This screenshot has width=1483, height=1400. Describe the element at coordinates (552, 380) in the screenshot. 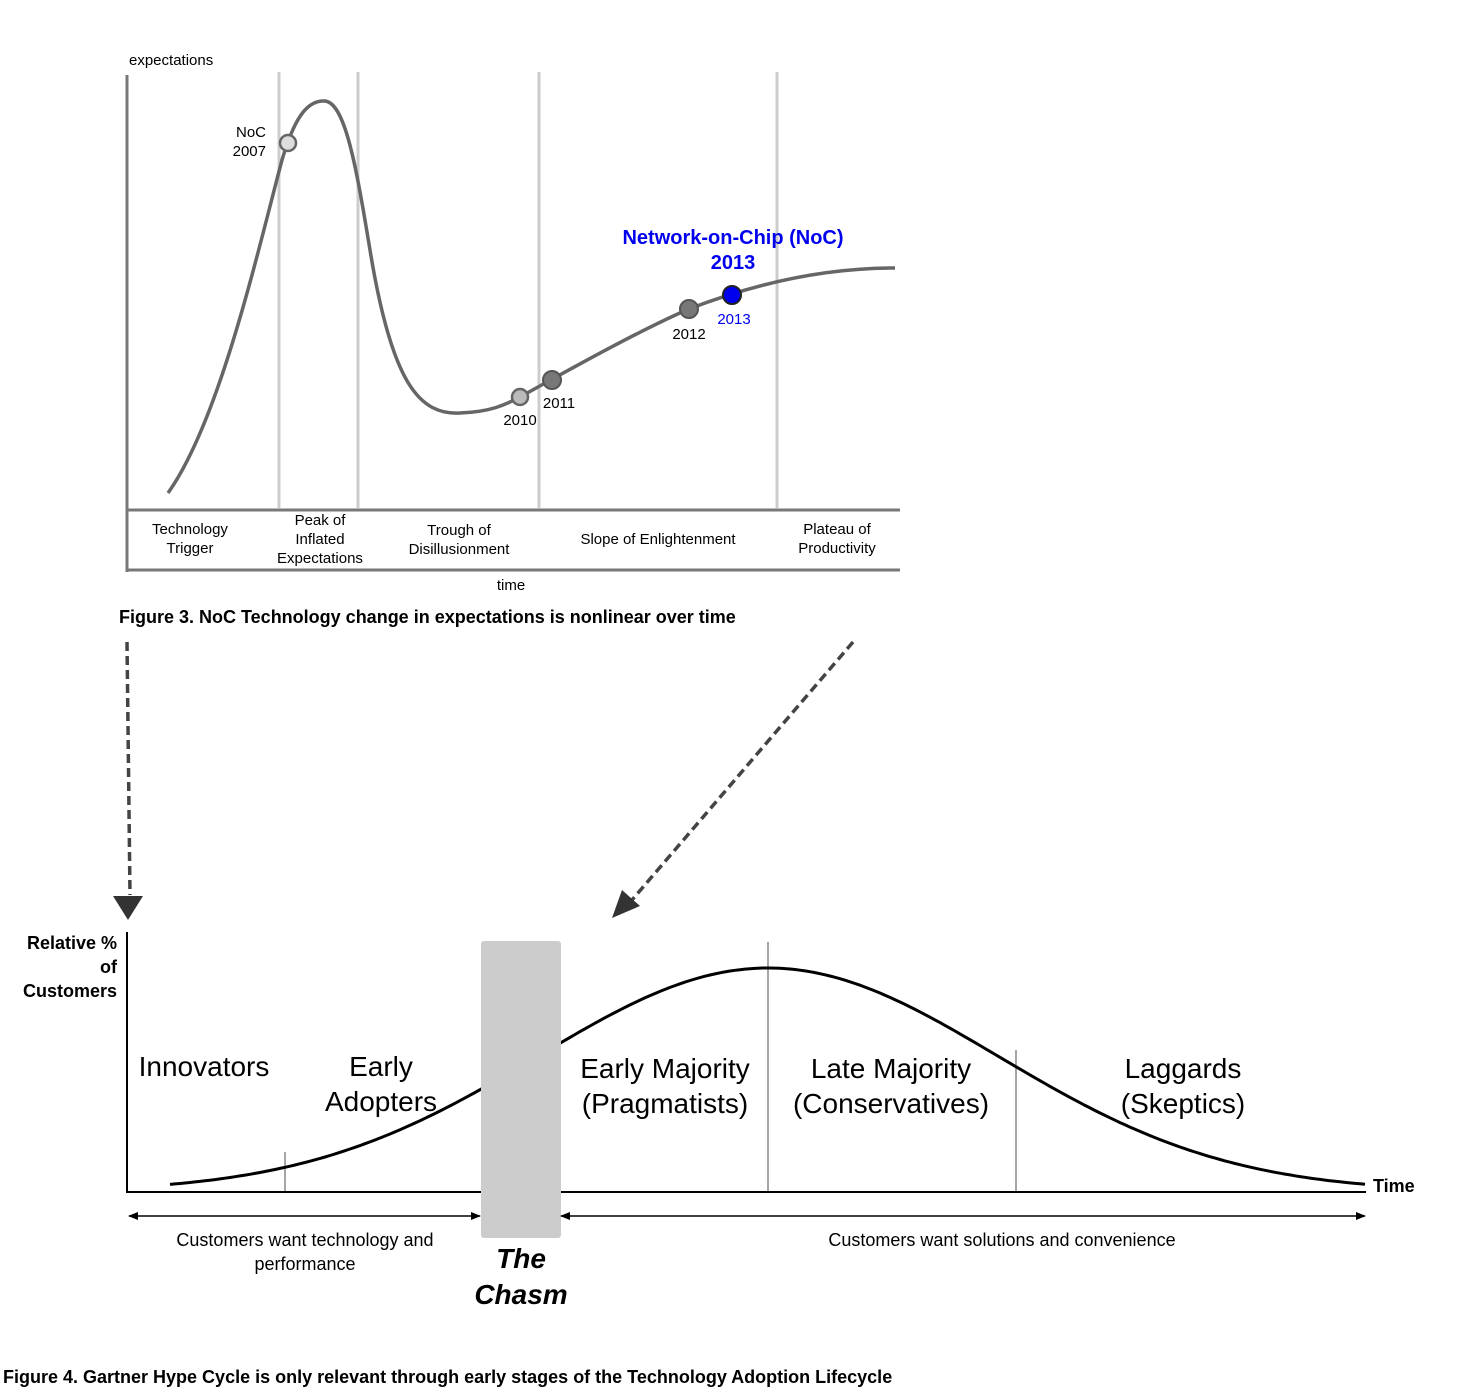

I see `point-2011` at that location.